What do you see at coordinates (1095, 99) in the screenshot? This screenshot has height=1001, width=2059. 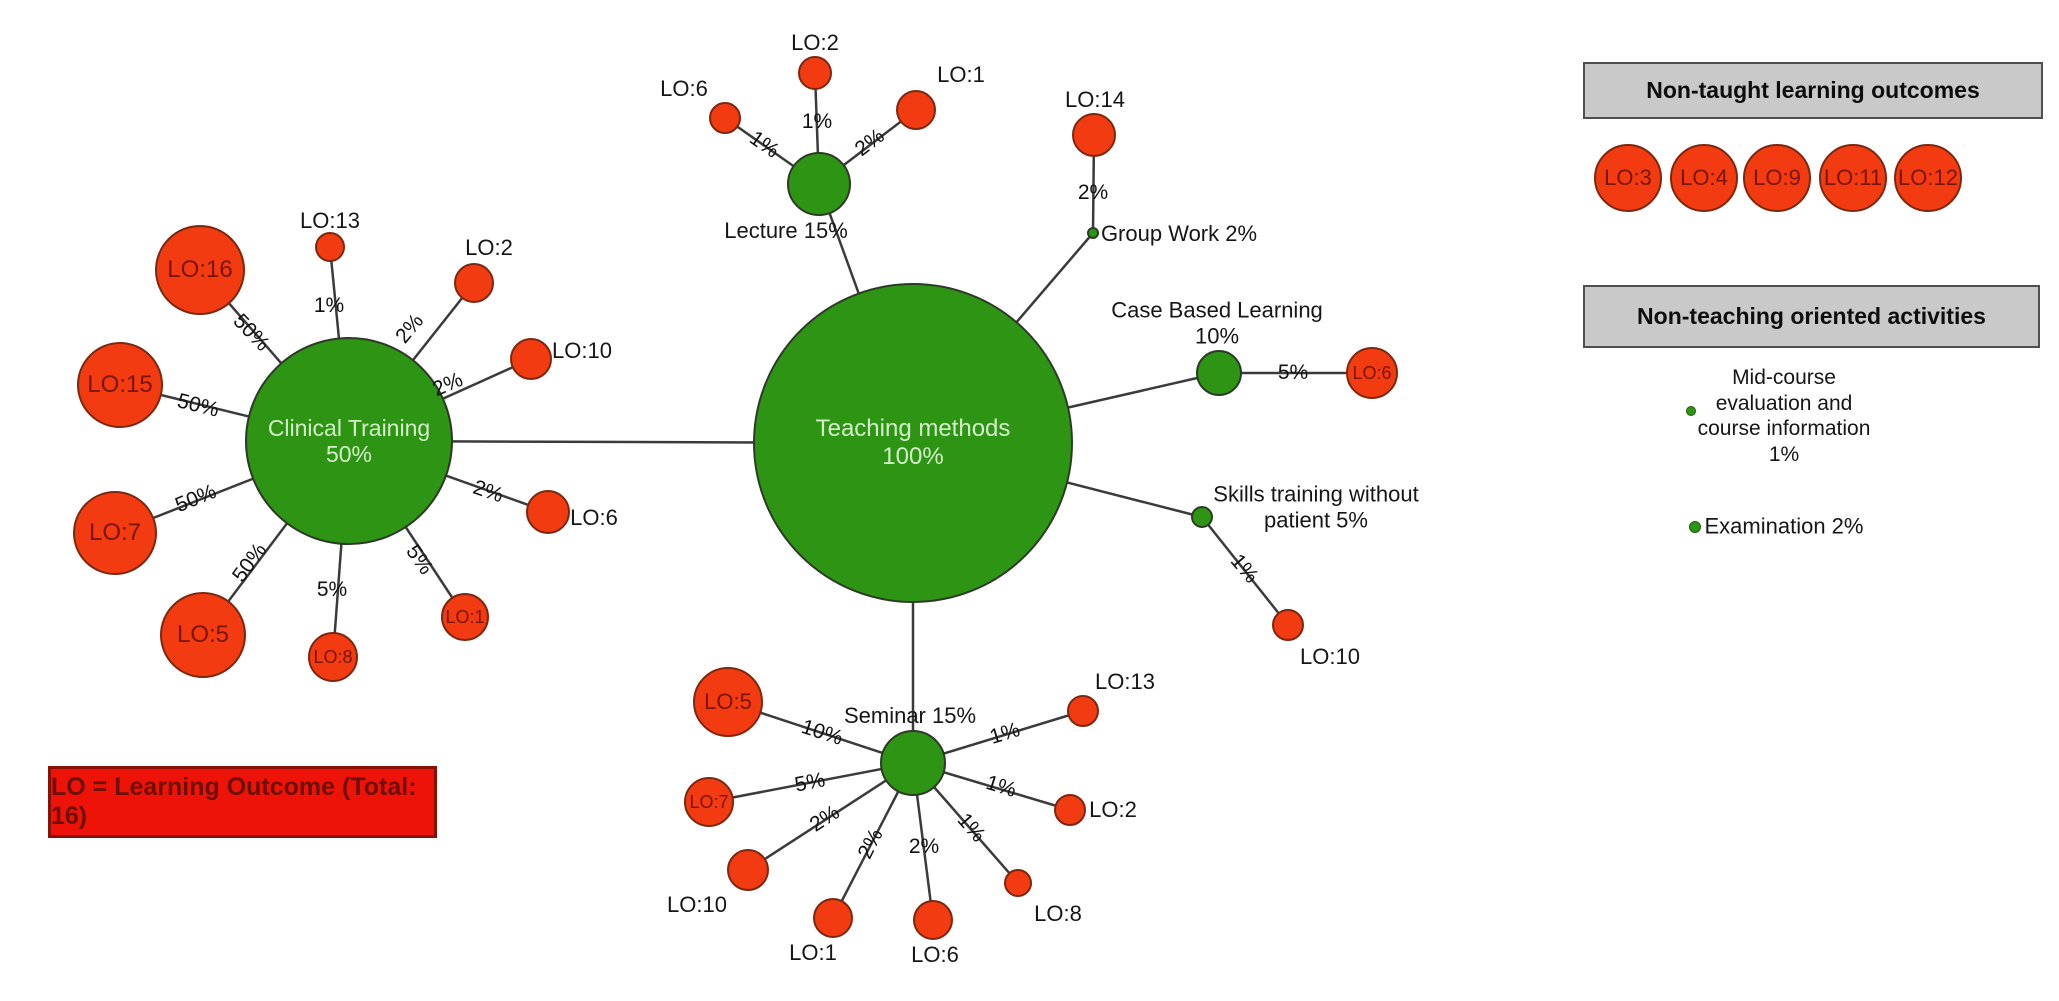 I see `node-label-lo14: LO:14` at bounding box center [1095, 99].